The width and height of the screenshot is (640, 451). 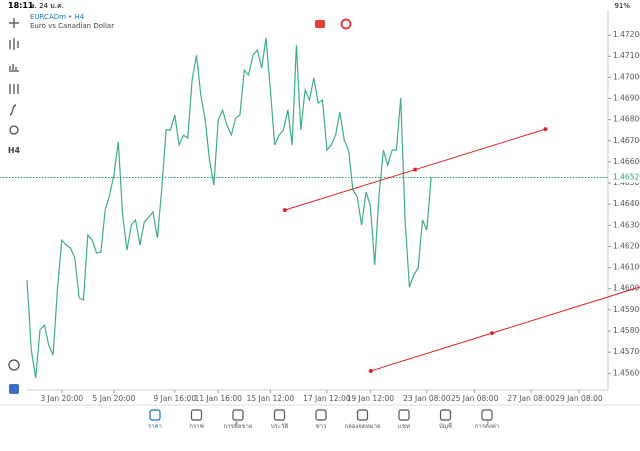 What do you see at coordinates (321, 426) in the screenshot?
I see `tab-label: ข่าว` at bounding box center [321, 426].